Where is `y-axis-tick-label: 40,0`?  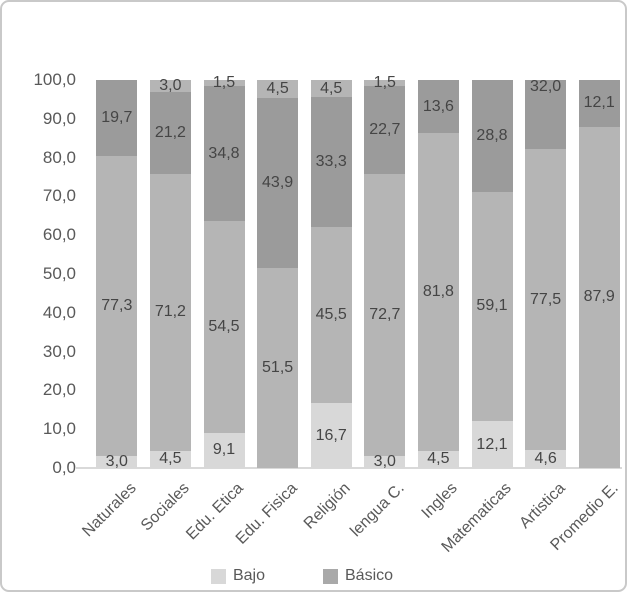 y-axis-tick-label: 40,0 is located at coordinates (59, 312).